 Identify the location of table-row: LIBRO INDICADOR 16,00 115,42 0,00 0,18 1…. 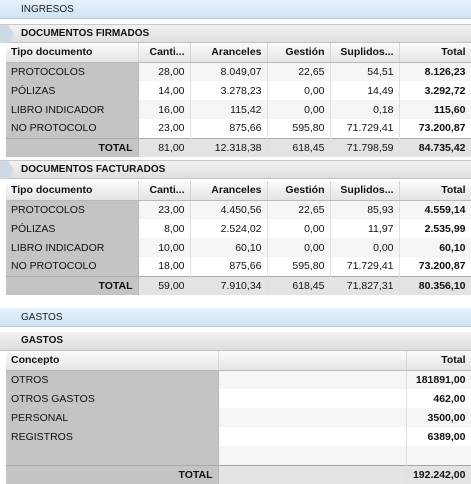
(238, 109).